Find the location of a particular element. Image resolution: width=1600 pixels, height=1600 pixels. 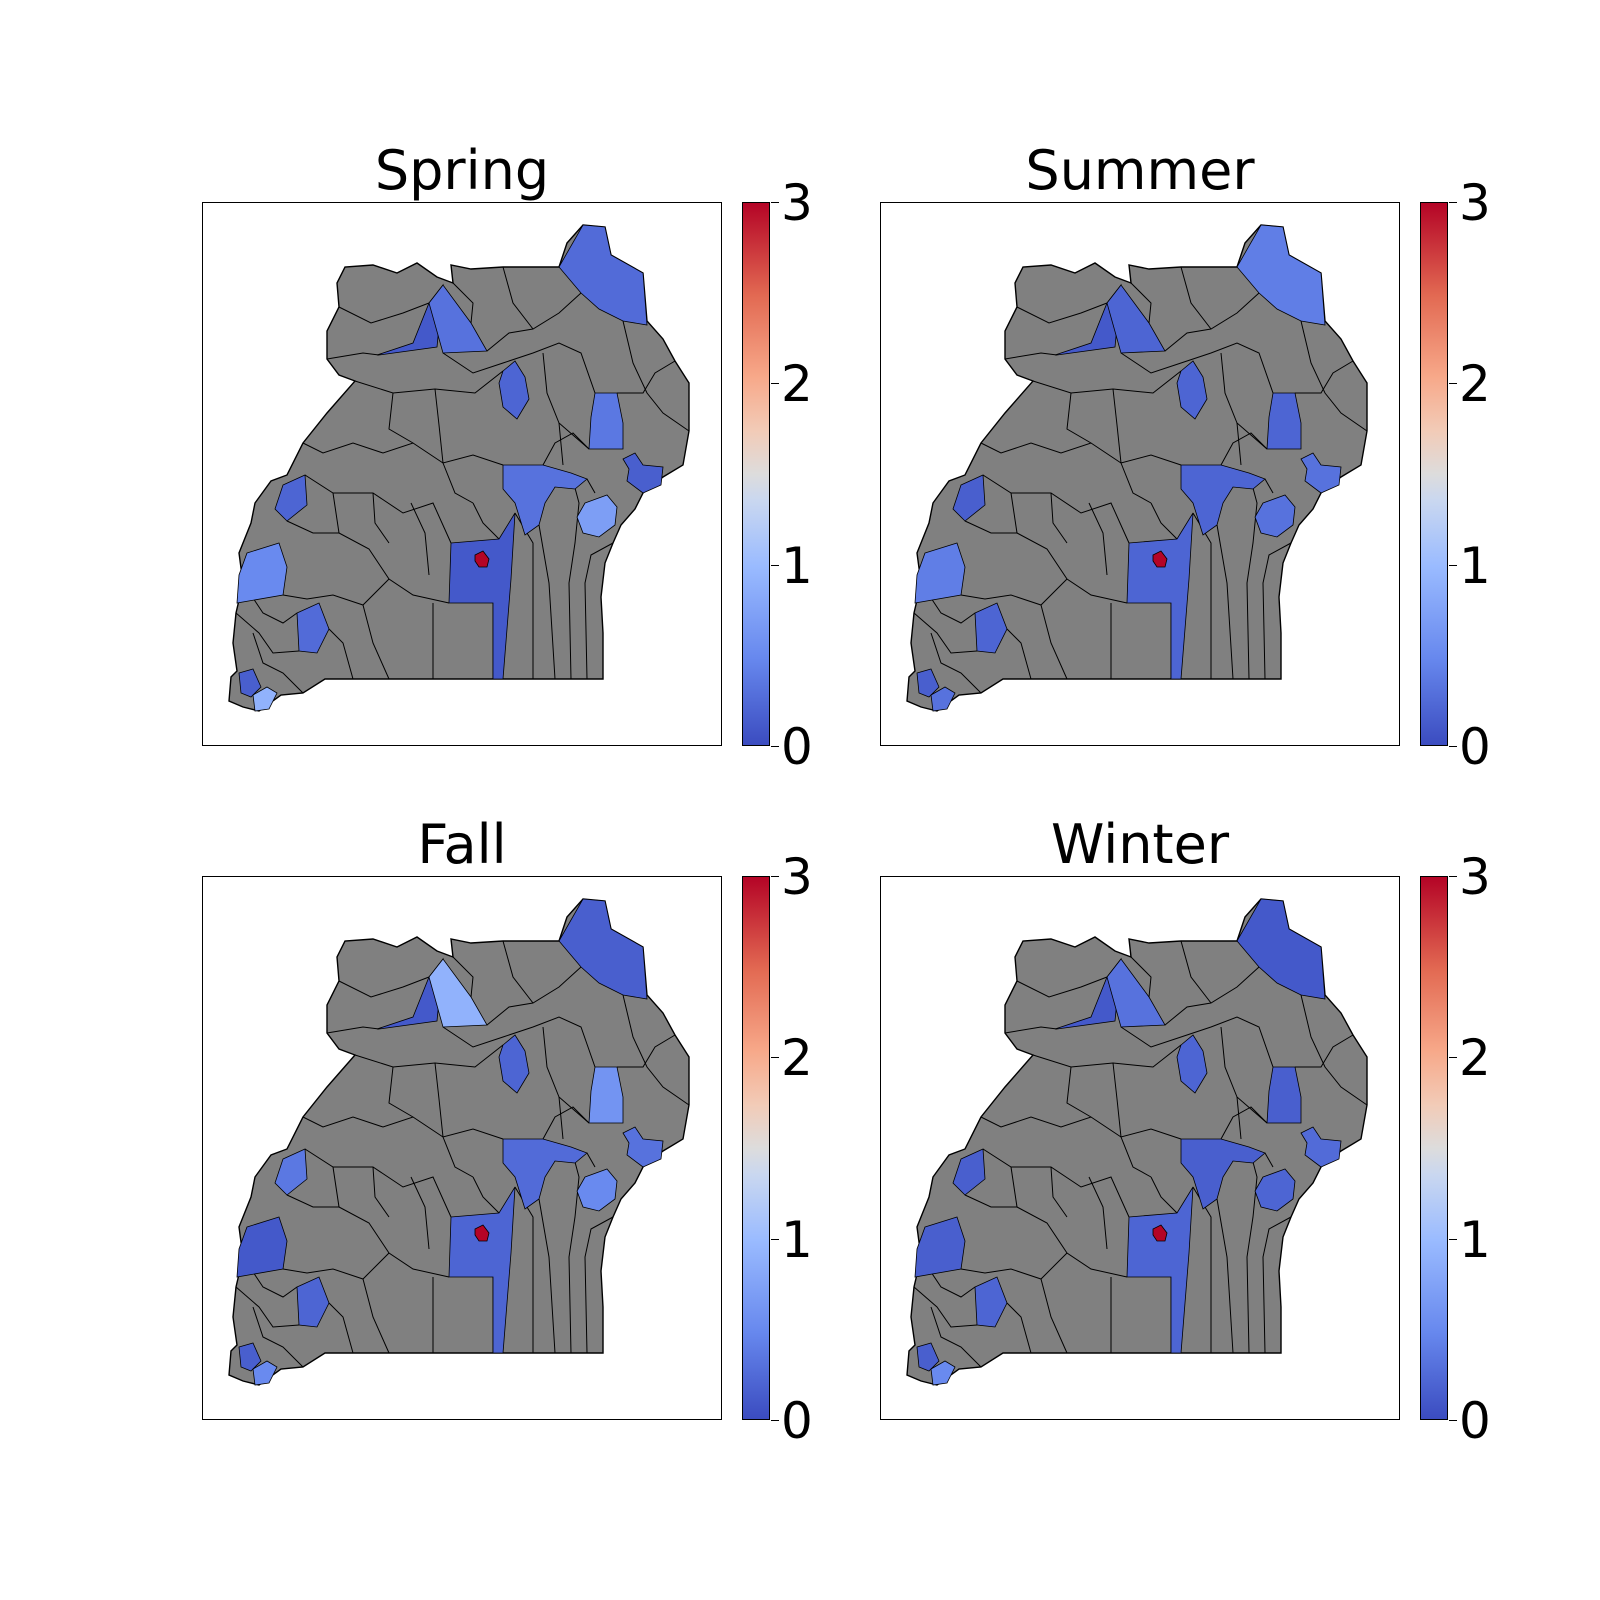

map-svg-summer is located at coordinates (1137, 468).